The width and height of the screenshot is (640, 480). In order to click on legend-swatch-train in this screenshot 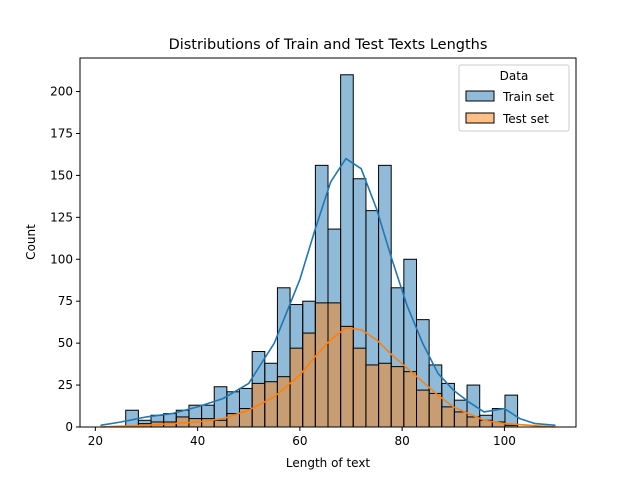, I will do `click(480, 96)`.